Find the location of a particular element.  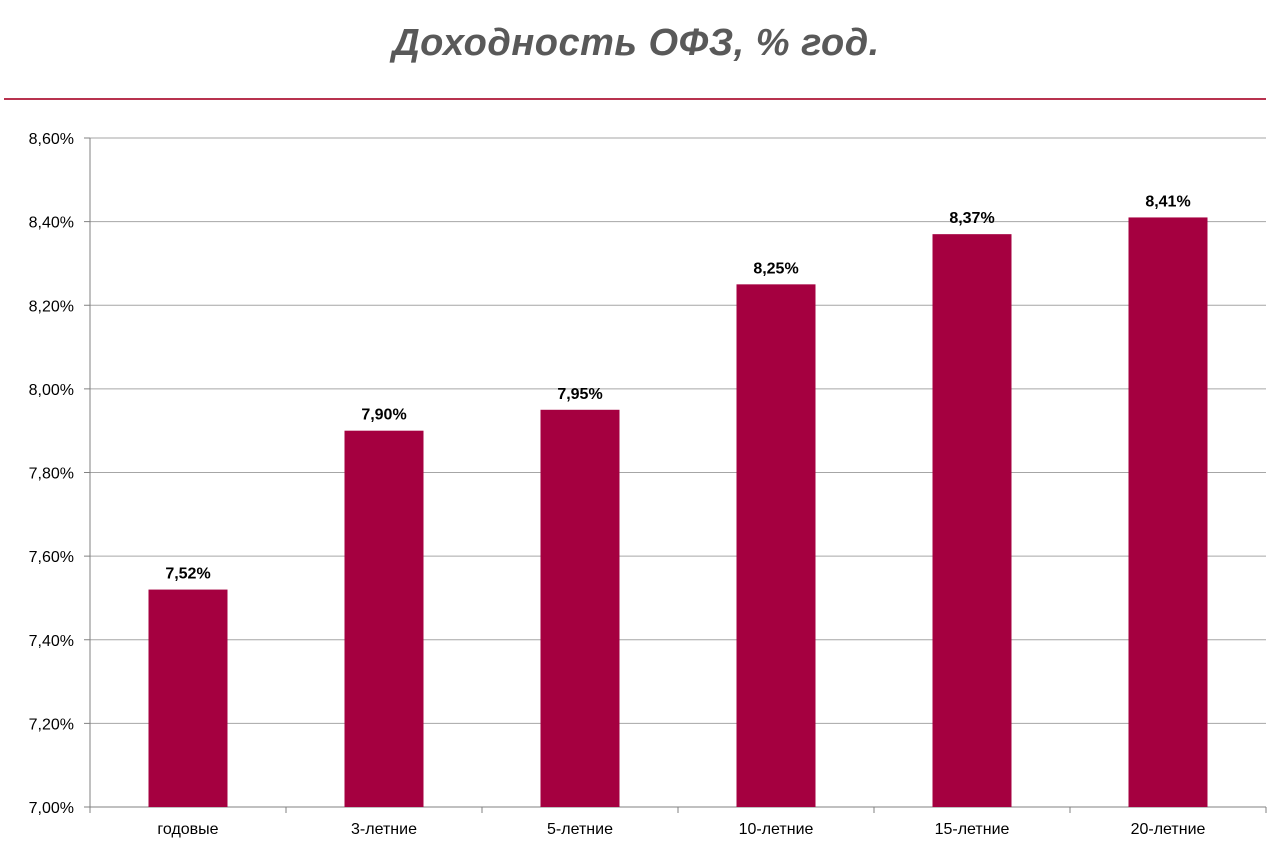

y-tick-label: 8,00% is located at coordinates (51, 390).